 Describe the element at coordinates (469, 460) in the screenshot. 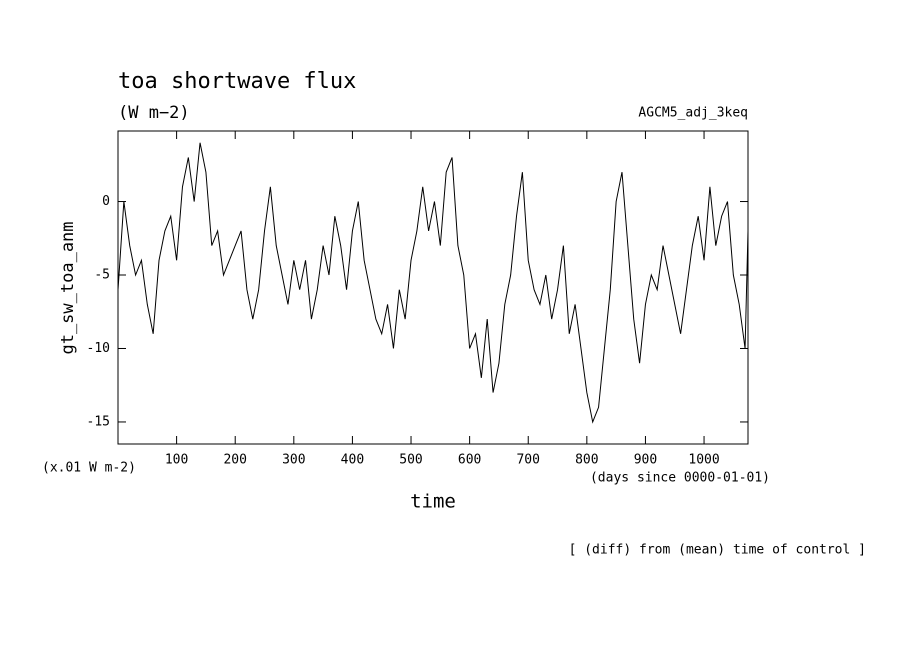

I see `x-tick-label: 600` at that location.